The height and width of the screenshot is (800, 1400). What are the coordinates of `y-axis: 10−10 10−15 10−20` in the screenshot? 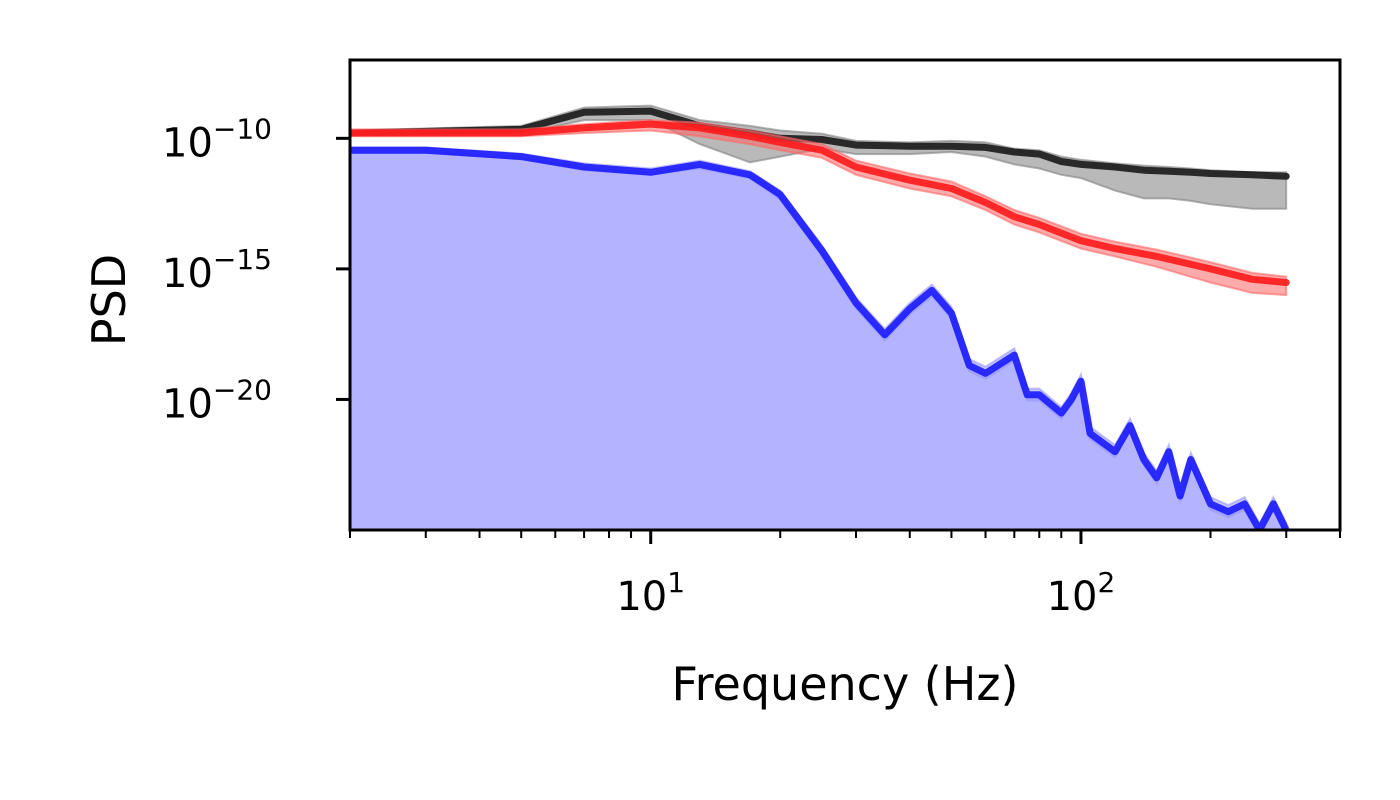 It's located at (256, 269).